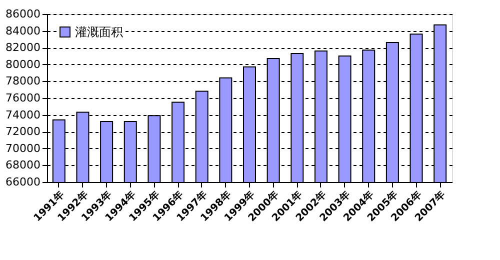  I want to click on y-tick-label: 86000, so click(23, 14).